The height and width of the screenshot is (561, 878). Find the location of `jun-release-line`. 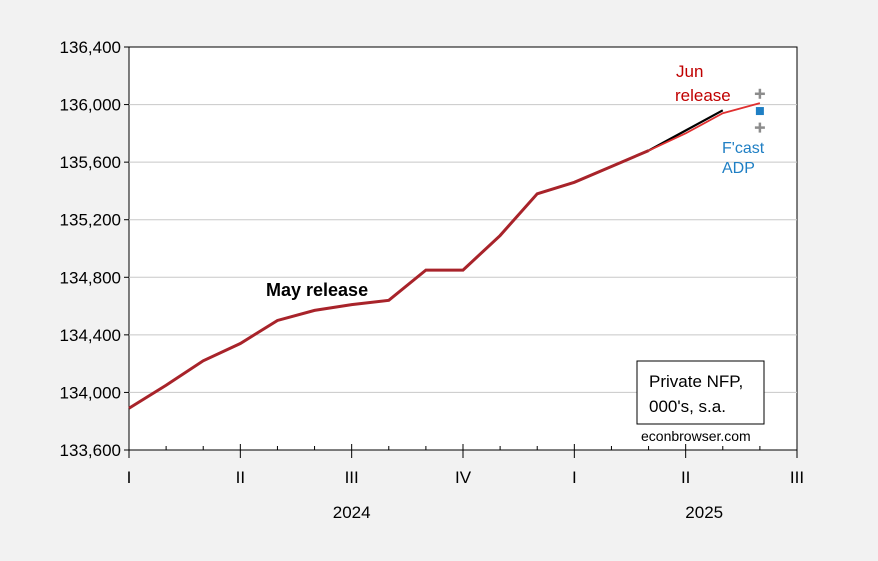

jun-release-line is located at coordinates (704, 127).